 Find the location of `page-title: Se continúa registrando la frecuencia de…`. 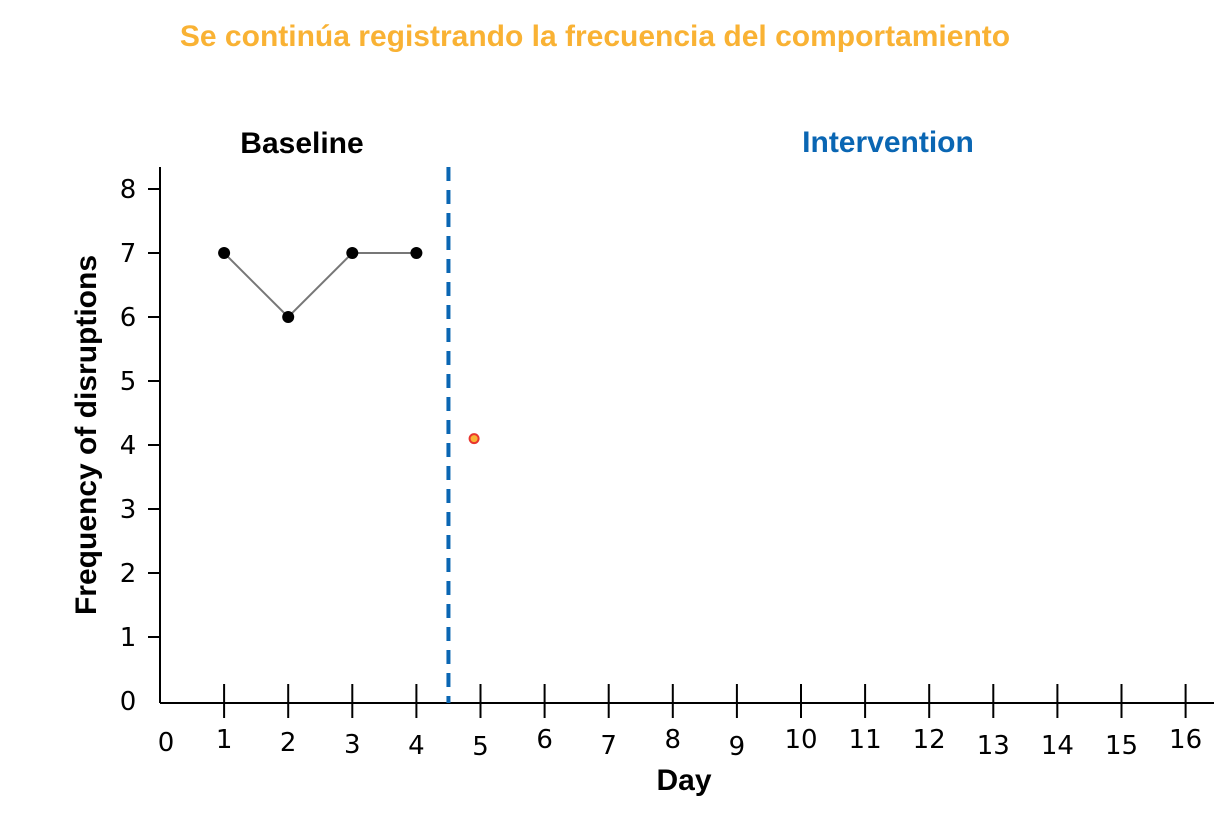

page-title: Se continúa registrando la frecuencia de… is located at coordinates (595, 36).